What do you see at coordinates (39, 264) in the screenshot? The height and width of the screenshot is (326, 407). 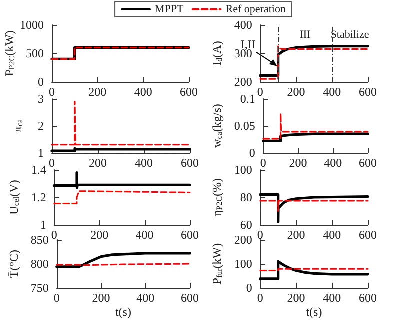 I see `y-tick-label: 800` at bounding box center [39, 264].